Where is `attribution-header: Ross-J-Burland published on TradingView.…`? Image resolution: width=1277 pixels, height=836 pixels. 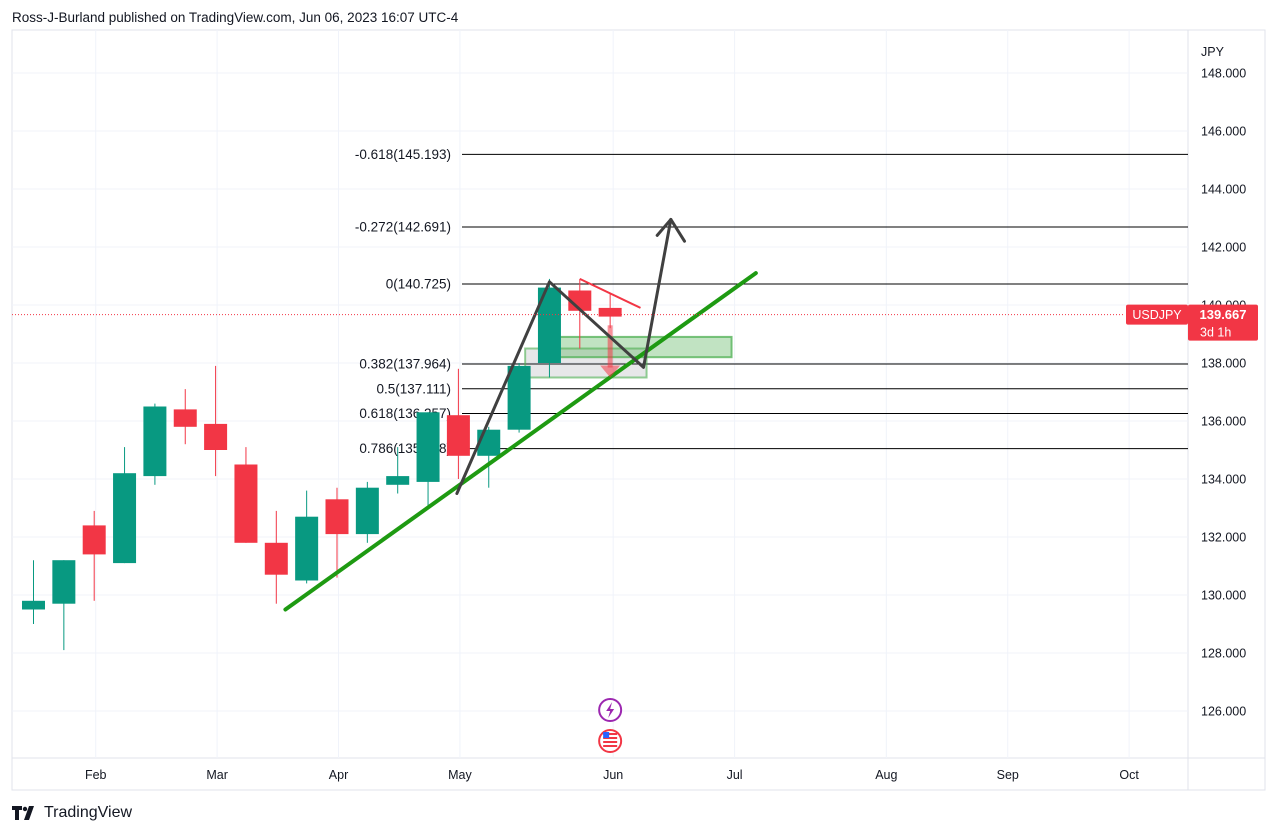
attribution-header: Ross-J-Burland published on TradingView.… is located at coordinates (235, 17).